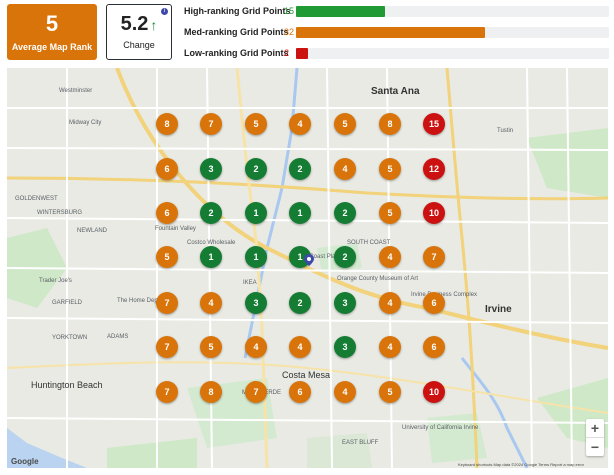 This screenshot has height=475, width=614. Describe the element at coordinates (390, 169) in the screenshot. I see `grid-point-r2-c6: 5` at that location.